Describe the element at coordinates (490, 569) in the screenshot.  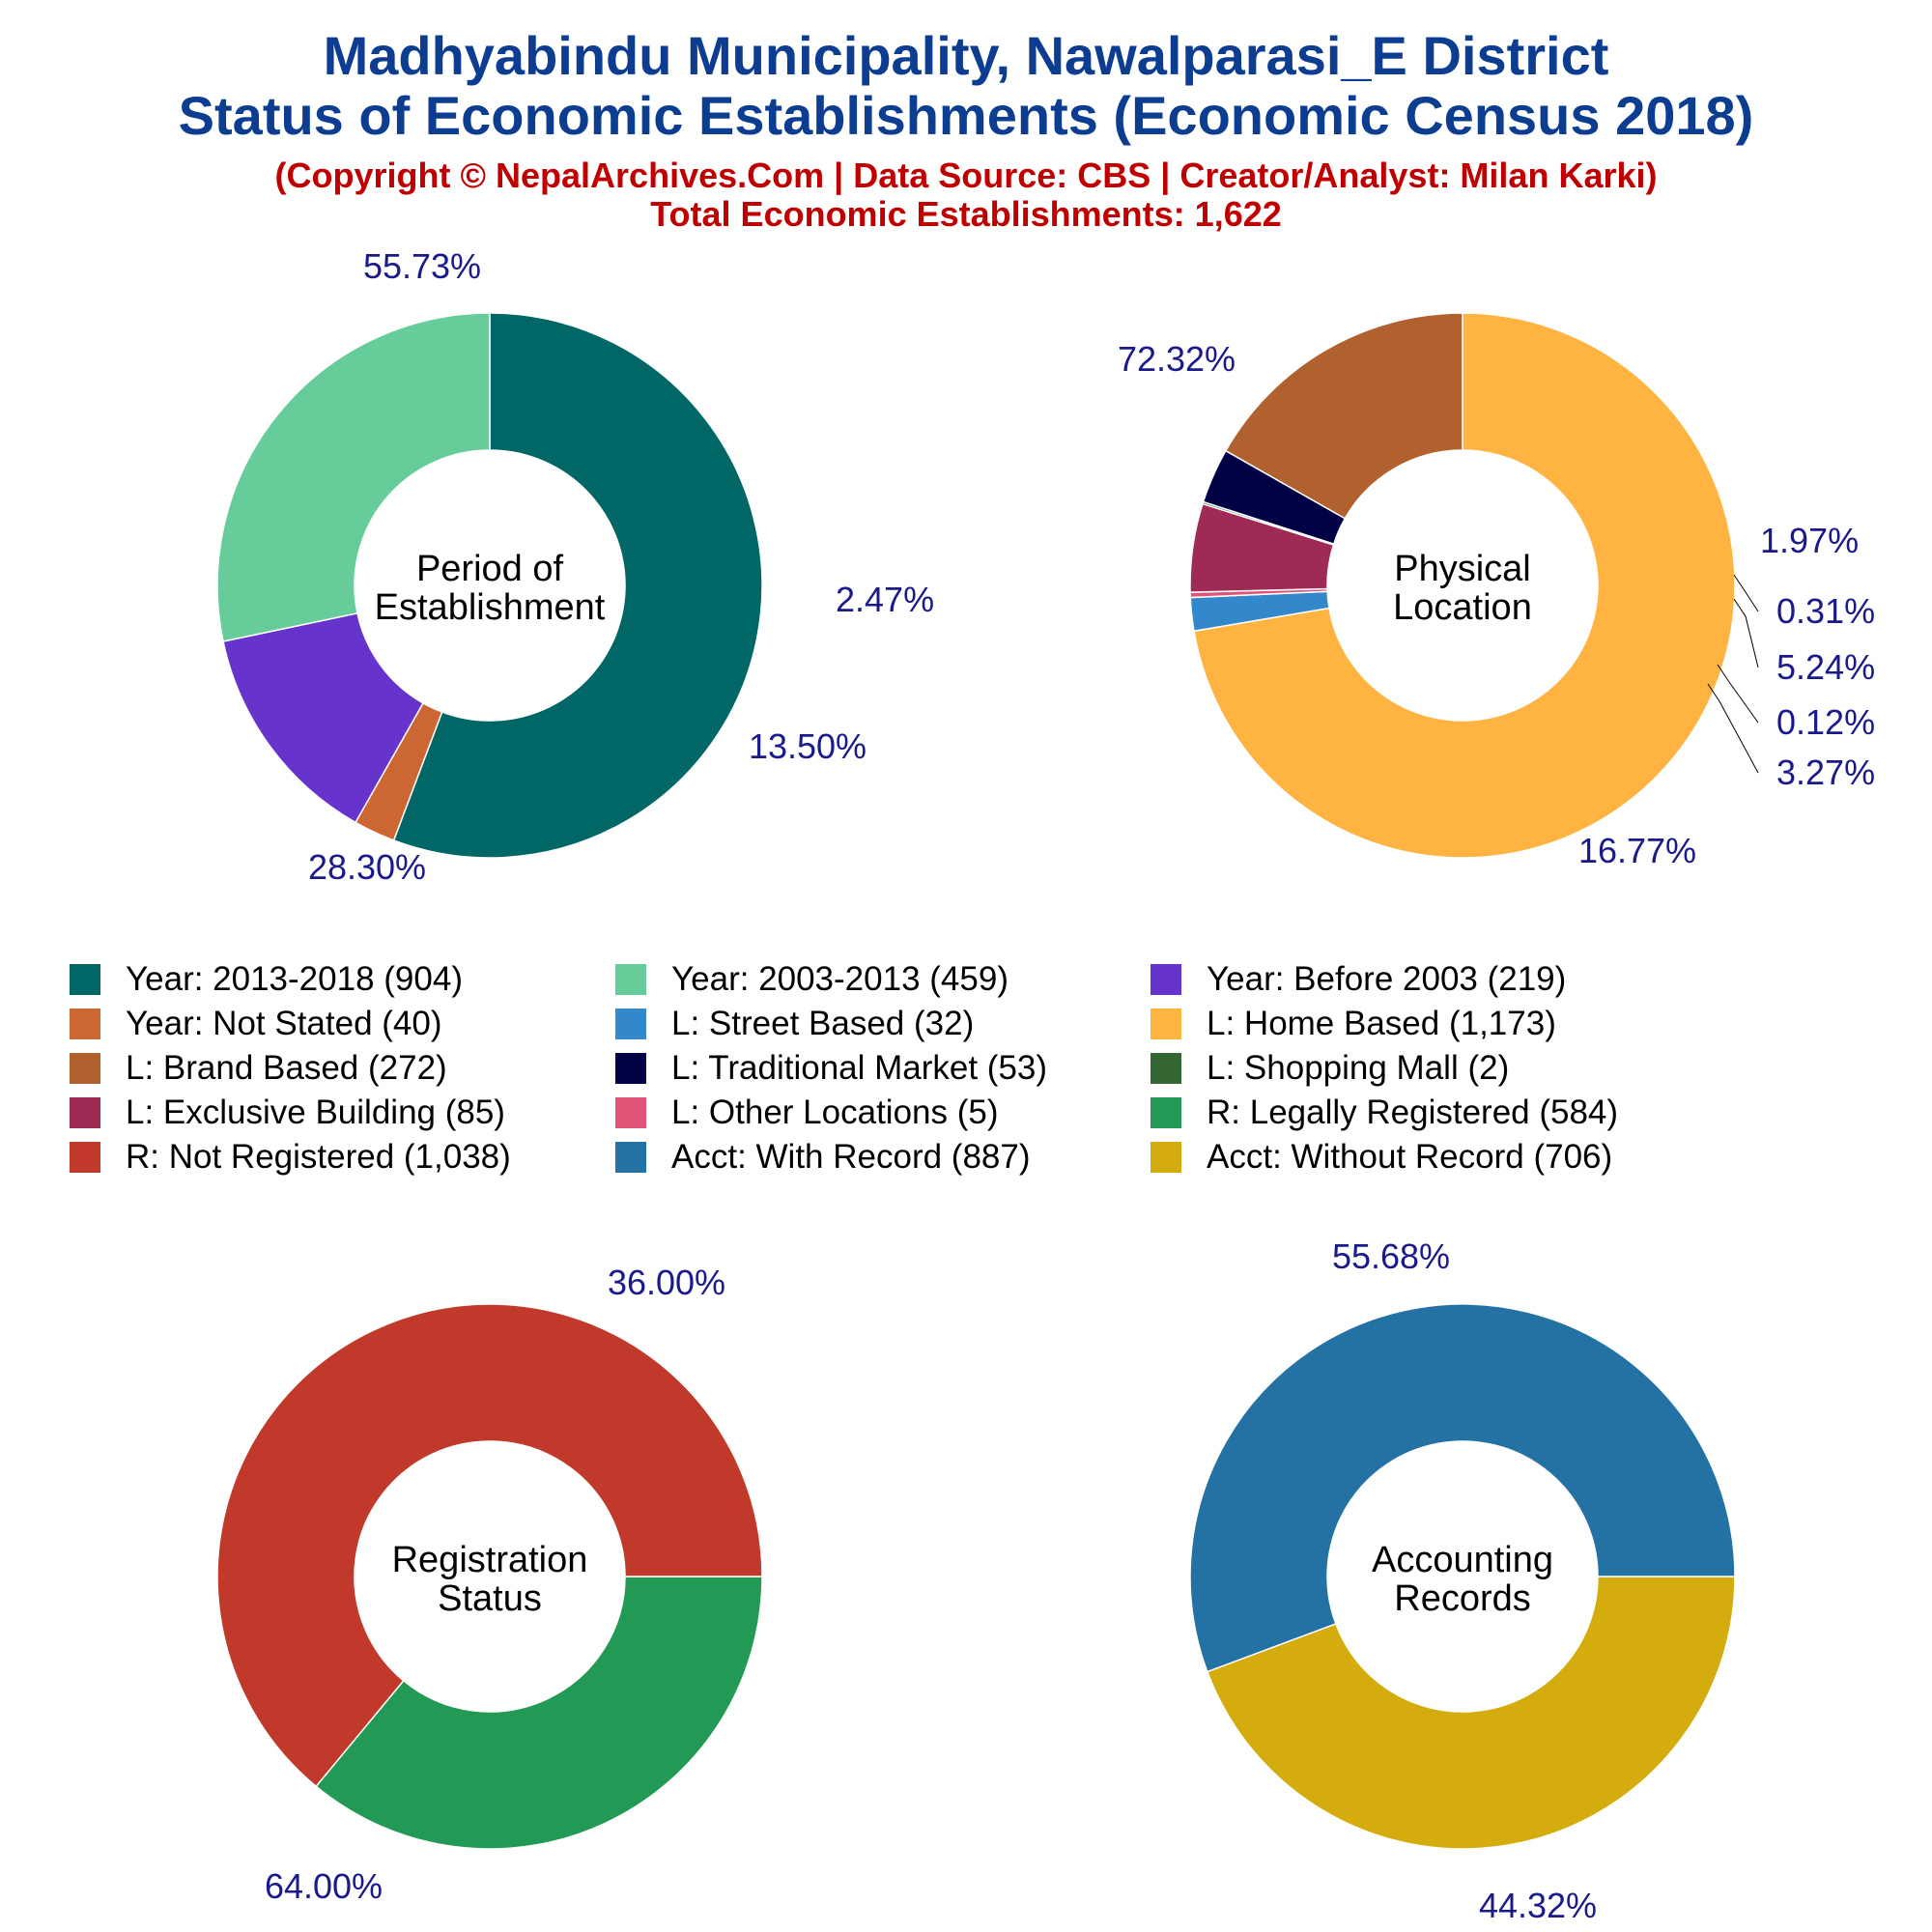
I see `donut-center-label: Period of` at that location.